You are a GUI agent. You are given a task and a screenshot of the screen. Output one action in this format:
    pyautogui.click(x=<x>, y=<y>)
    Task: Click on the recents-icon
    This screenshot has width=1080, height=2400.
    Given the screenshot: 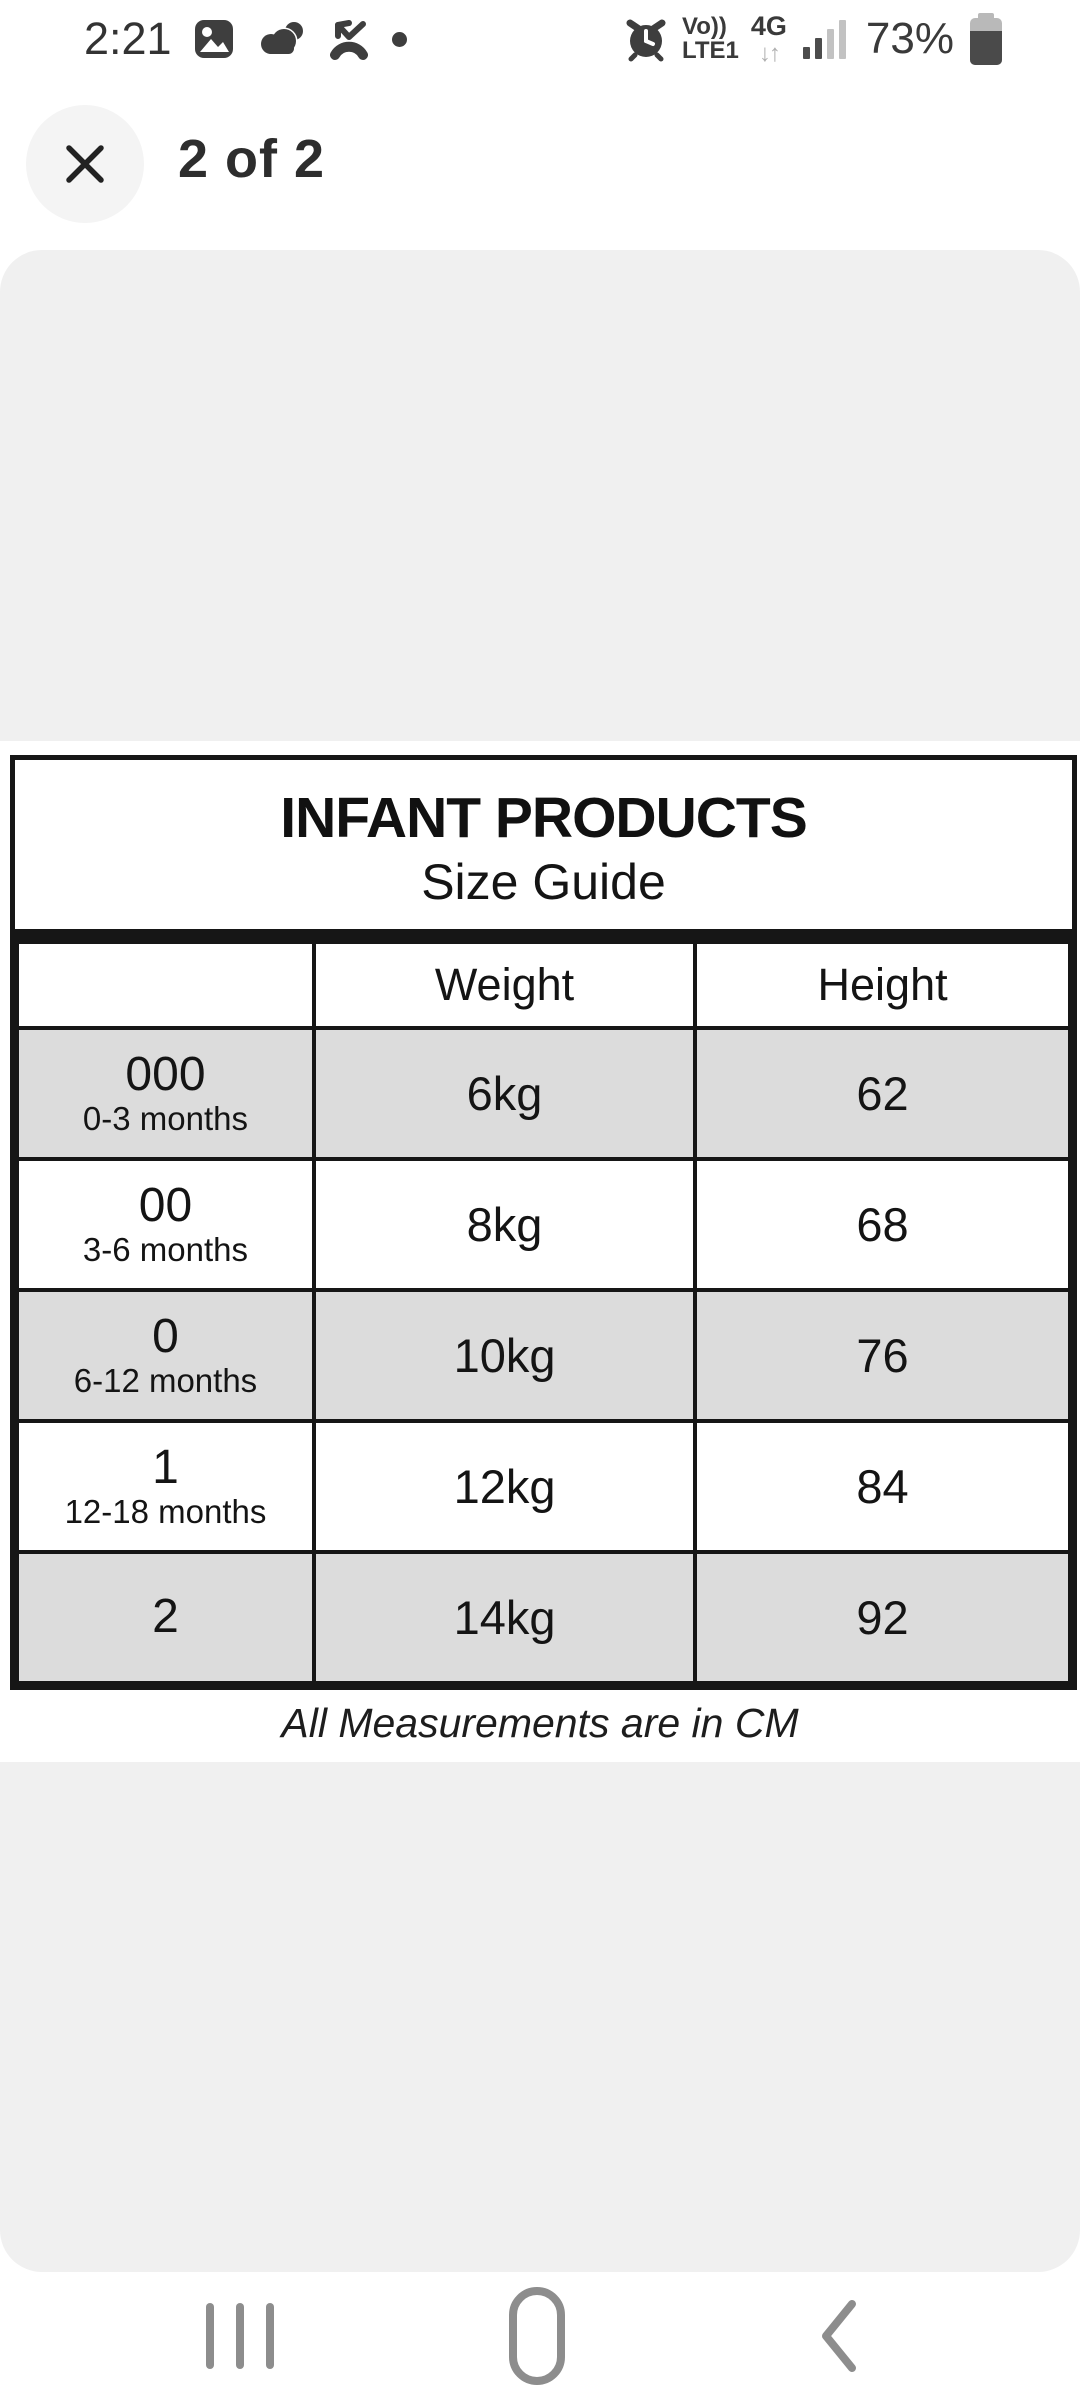 What is the action you would take?
    pyautogui.click(x=240, y=2336)
    